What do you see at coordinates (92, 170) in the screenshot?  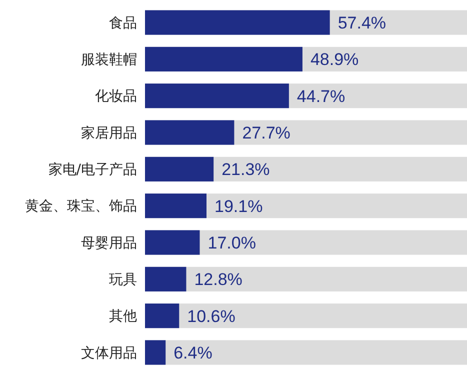 I see `y-tick-label: 家电/电子产品` at bounding box center [92, 170].